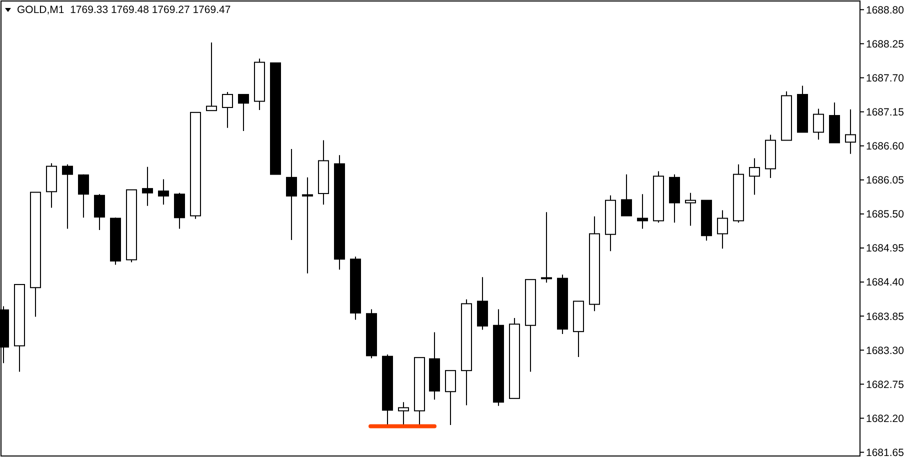 This screenshot has height=459, width=905. I want to click on y-tick-label: 1683.30, so click(885, 350).